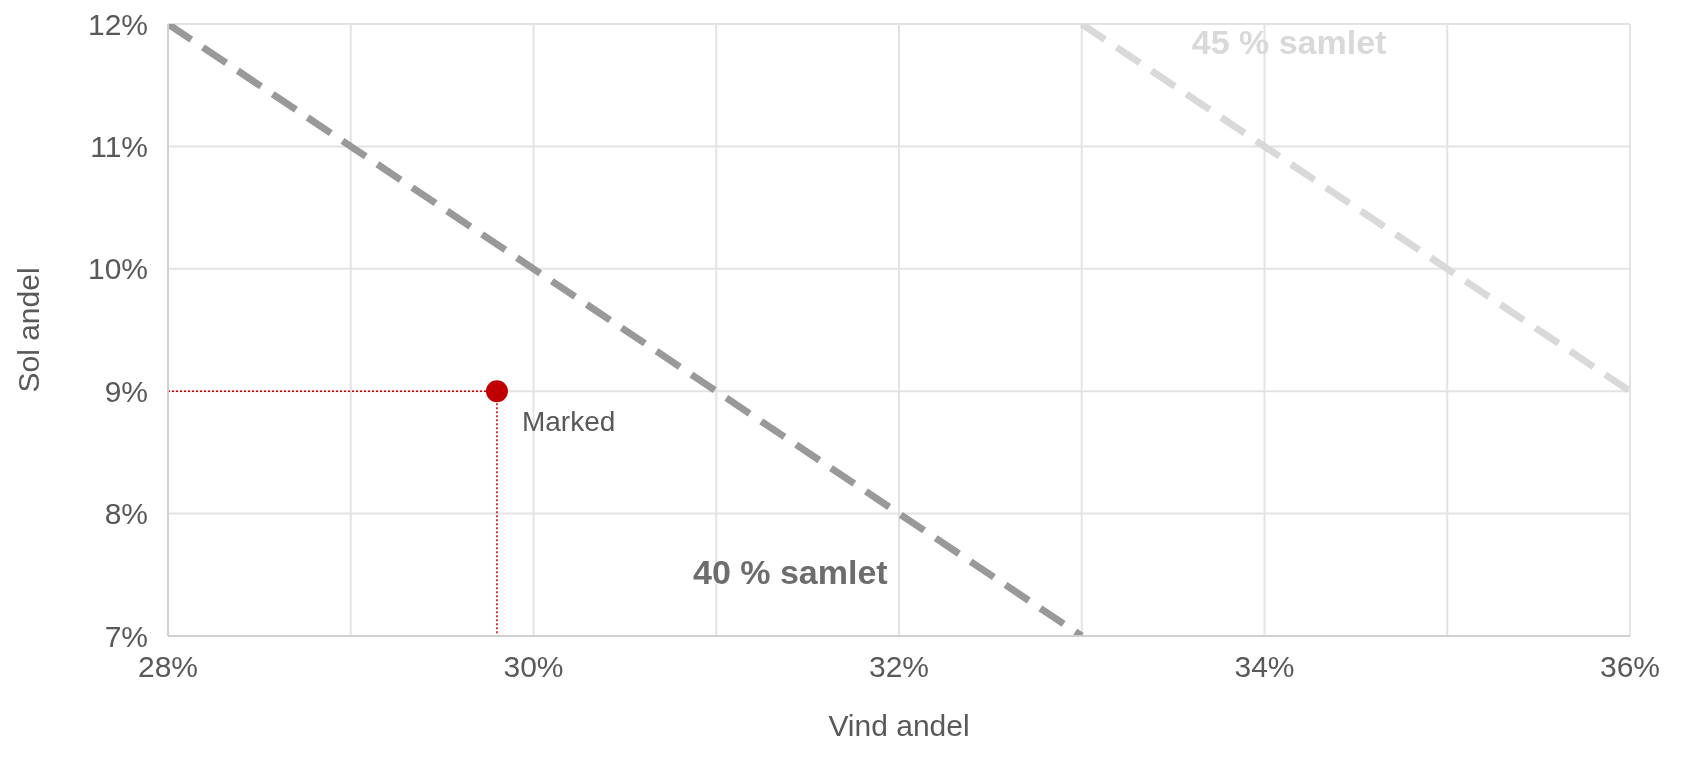  Describe the element at coordinates (126, 391) in the screenshot. I see `y-tick-label: 9%` at that location.